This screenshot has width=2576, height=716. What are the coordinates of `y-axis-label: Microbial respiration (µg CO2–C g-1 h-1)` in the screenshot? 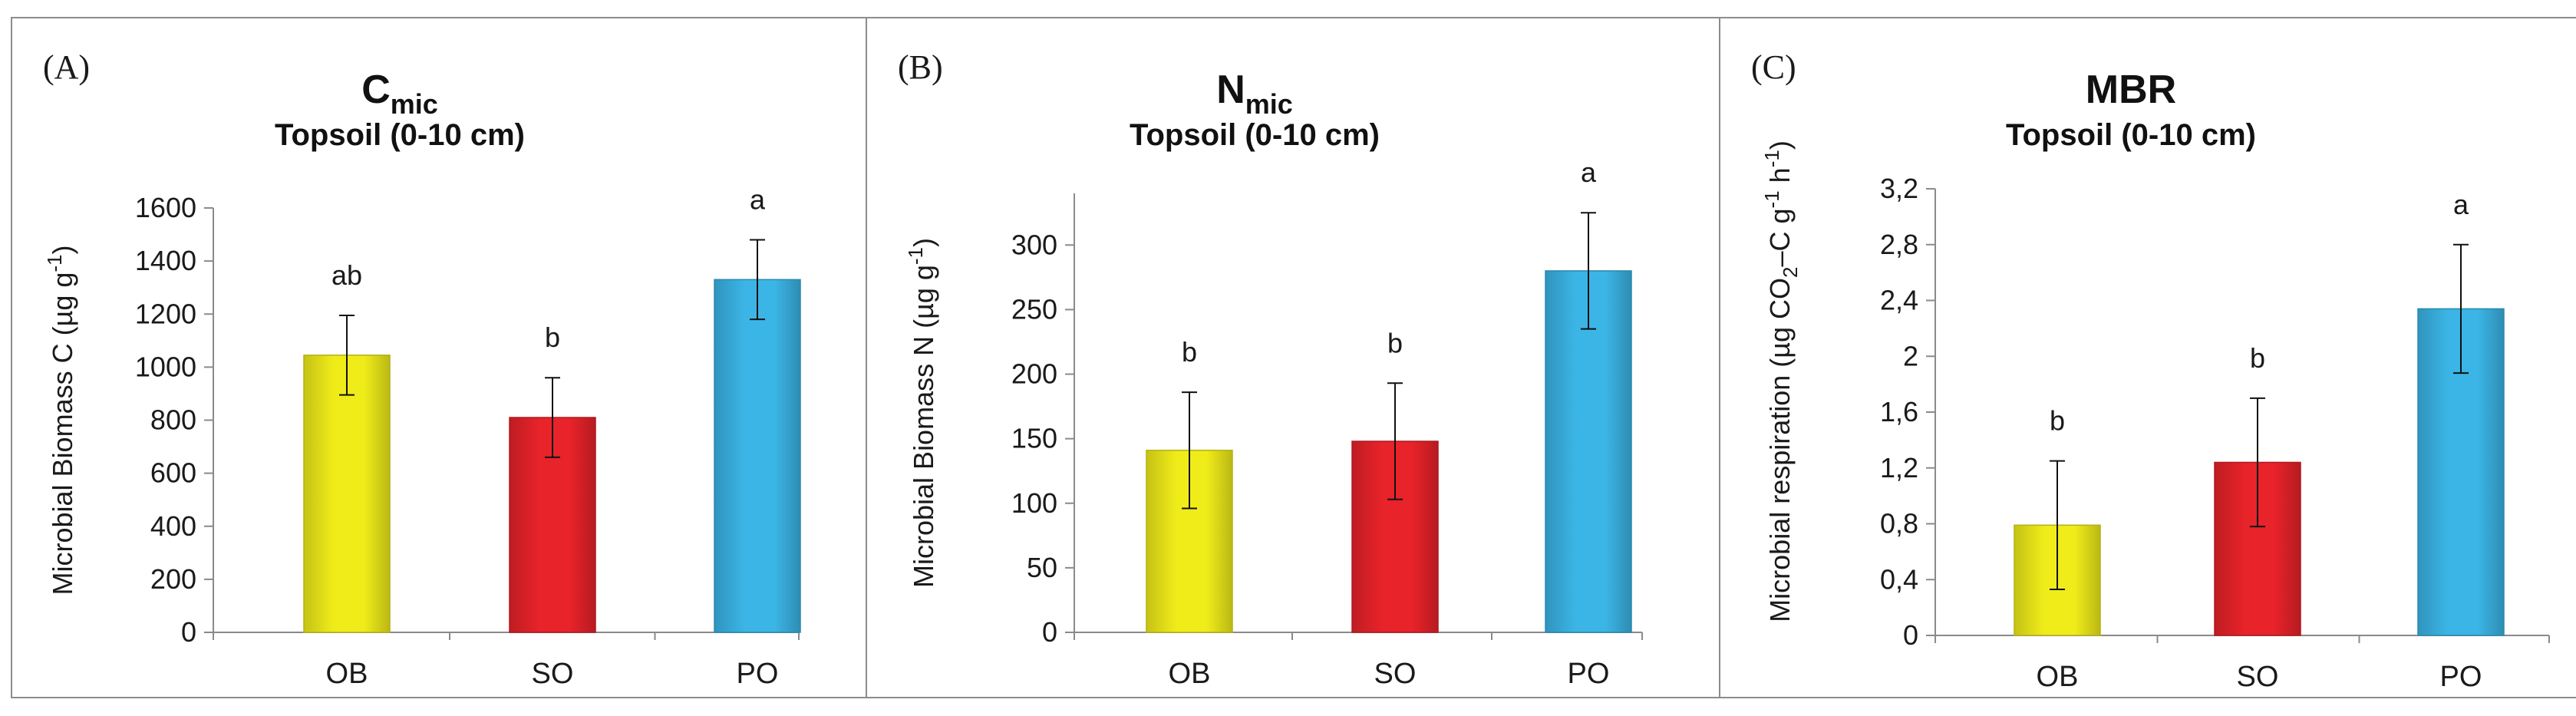 It's located at (1781, 381).